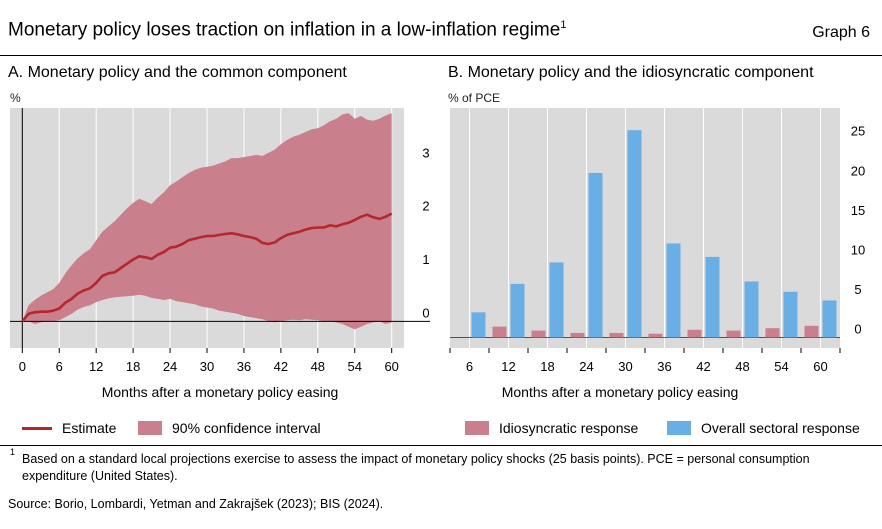 Image resolution: width=882 pixels, height=529 pixels. Describe the element at coordinates (355, 366) in the screenshot. I see `panel-a-x-tick-label: 54` at that location.